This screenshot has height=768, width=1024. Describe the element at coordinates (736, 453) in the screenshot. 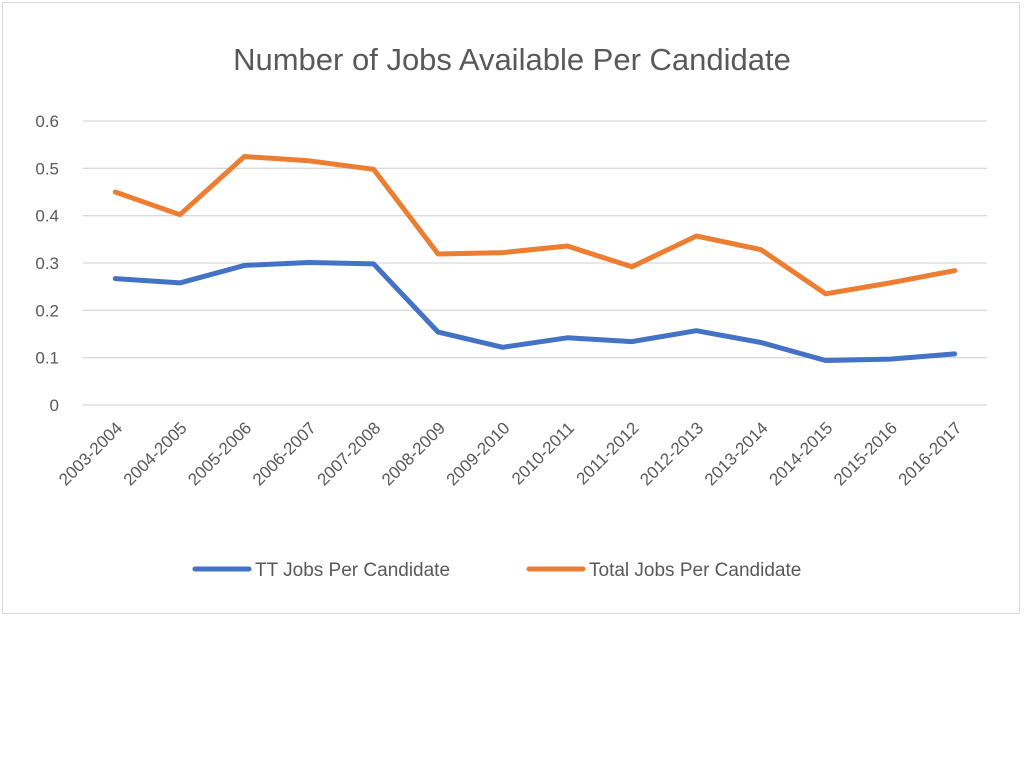

I see `x-tick-label: 2013-2014` at that location.